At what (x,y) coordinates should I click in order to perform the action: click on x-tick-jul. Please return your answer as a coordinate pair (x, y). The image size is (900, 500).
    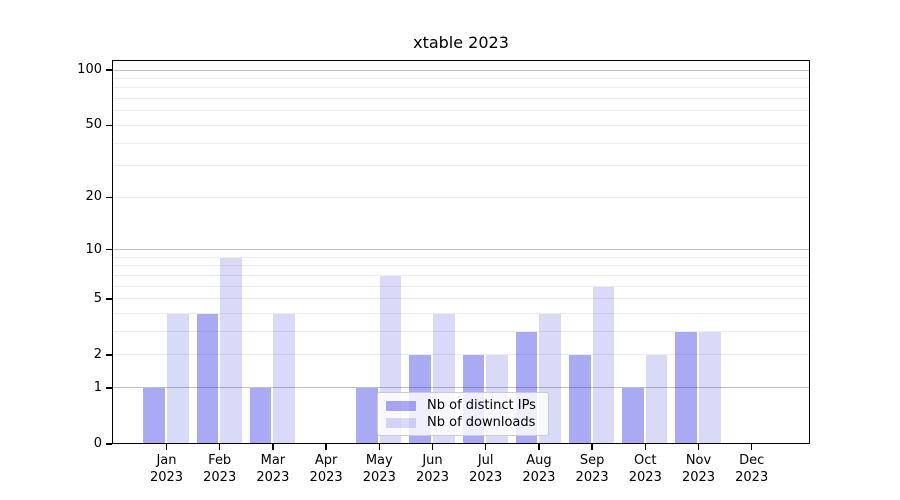
    Looking at the image, I should click on (485, 447).